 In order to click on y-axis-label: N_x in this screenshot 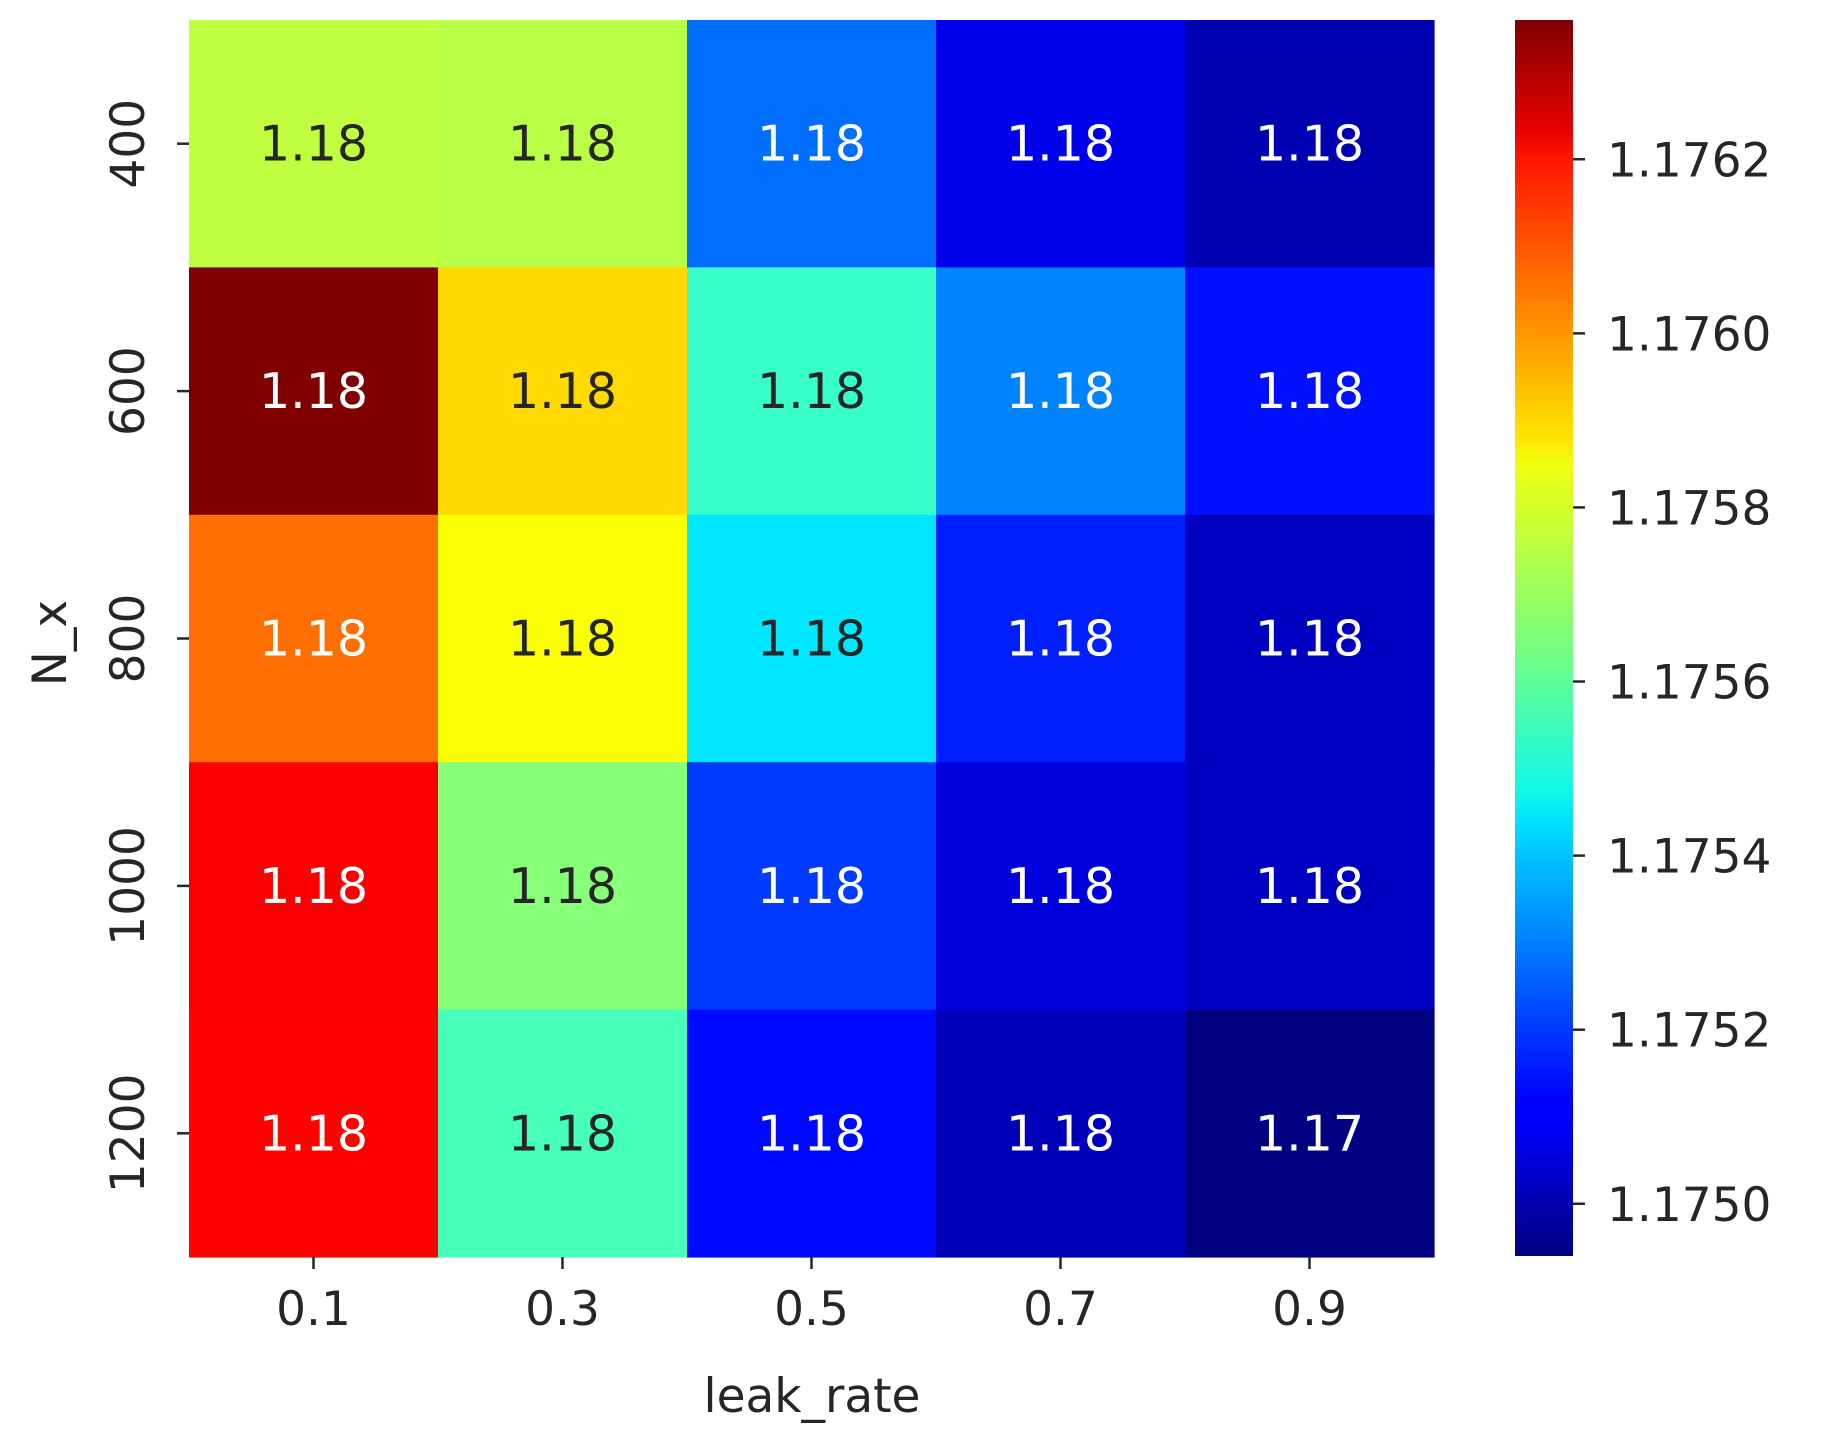, I will do `click(50, 643)`.